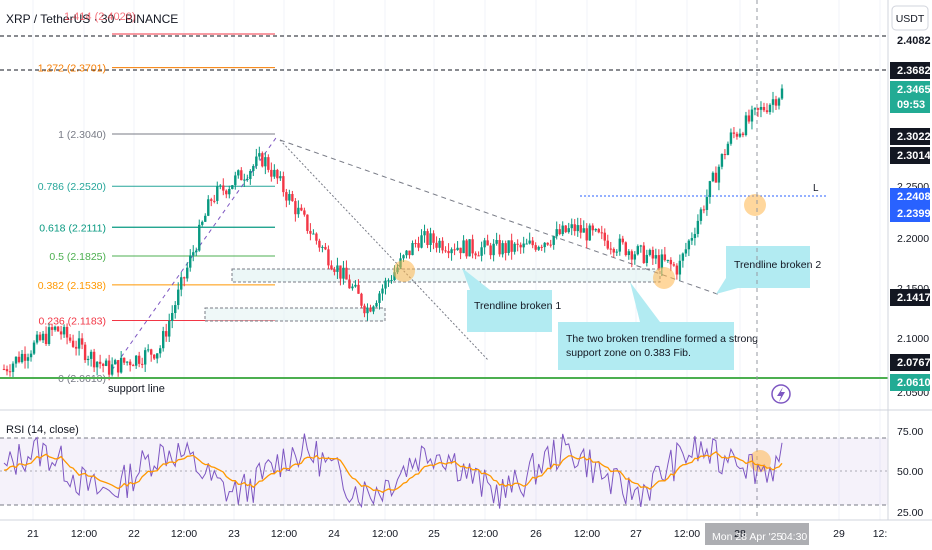 Image resolution: width=932 pixels, height=550 pixels. What do you see at coordinates (880, 534) in the screenshot?
I see `time-tick-16: 12:` at bounding box center [880, 534].